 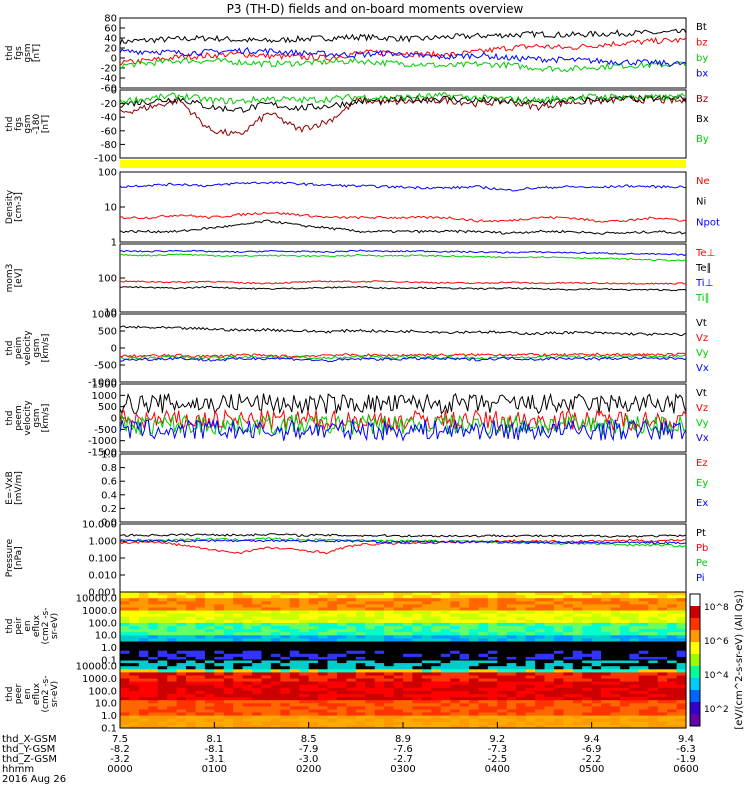 What do you see at coordinates (19, 124) in the screenshot?
I see `panel-ylabel-2: fgs` at bounding box center [19, 124].